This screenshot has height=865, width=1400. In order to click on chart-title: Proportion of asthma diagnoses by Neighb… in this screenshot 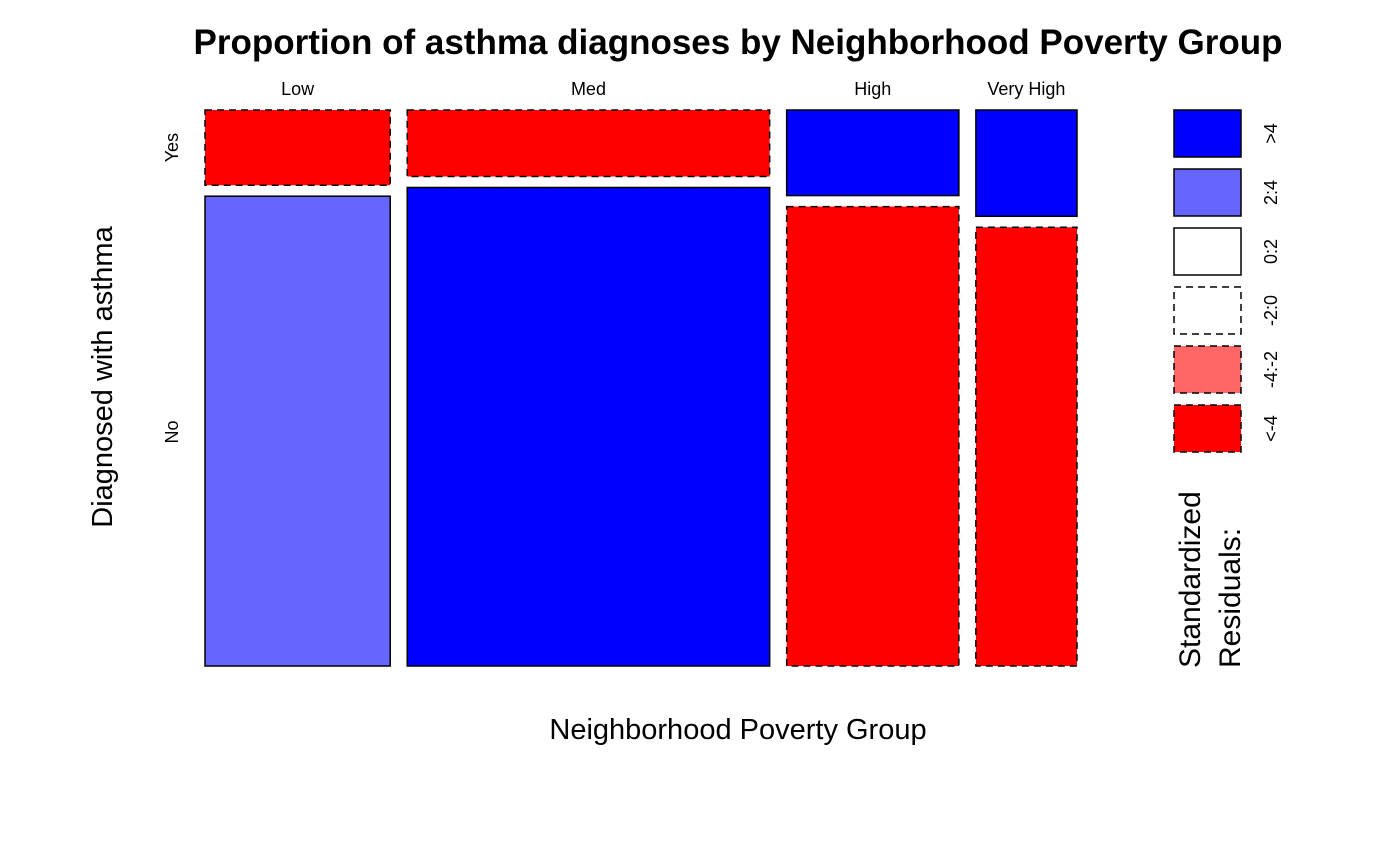, I will do `click(738, 42)`.